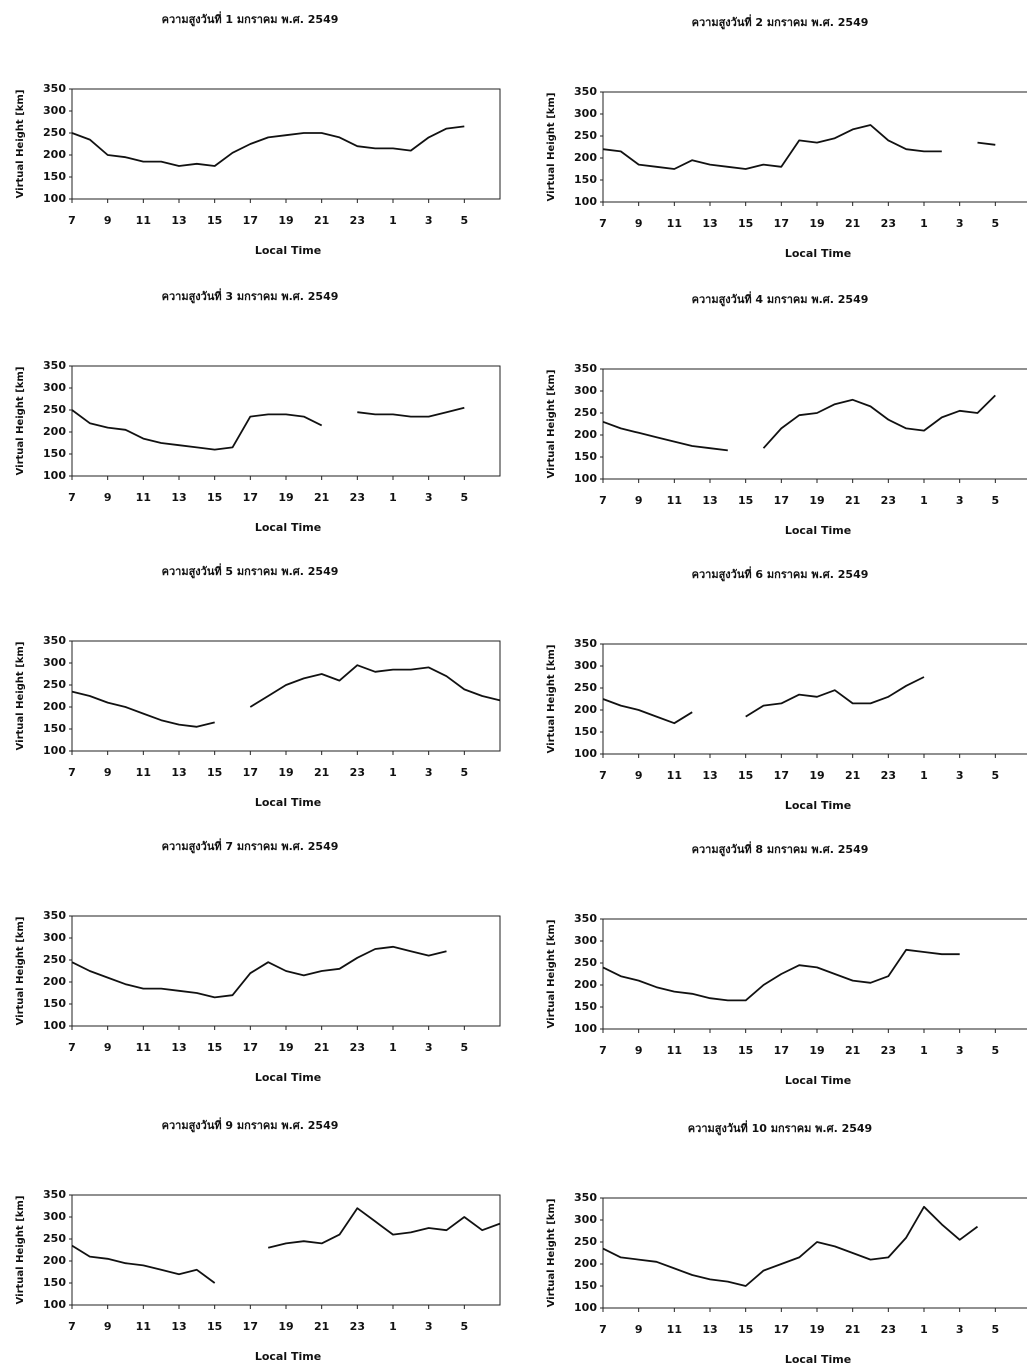 This screenshot has width=1027, height=1368. Describe the element at coordinates (250, 1125) in the screenshot. I see `chart-title: ความสูงวันที่ 9 มกราคม พ.ศ. 2549` at that location.